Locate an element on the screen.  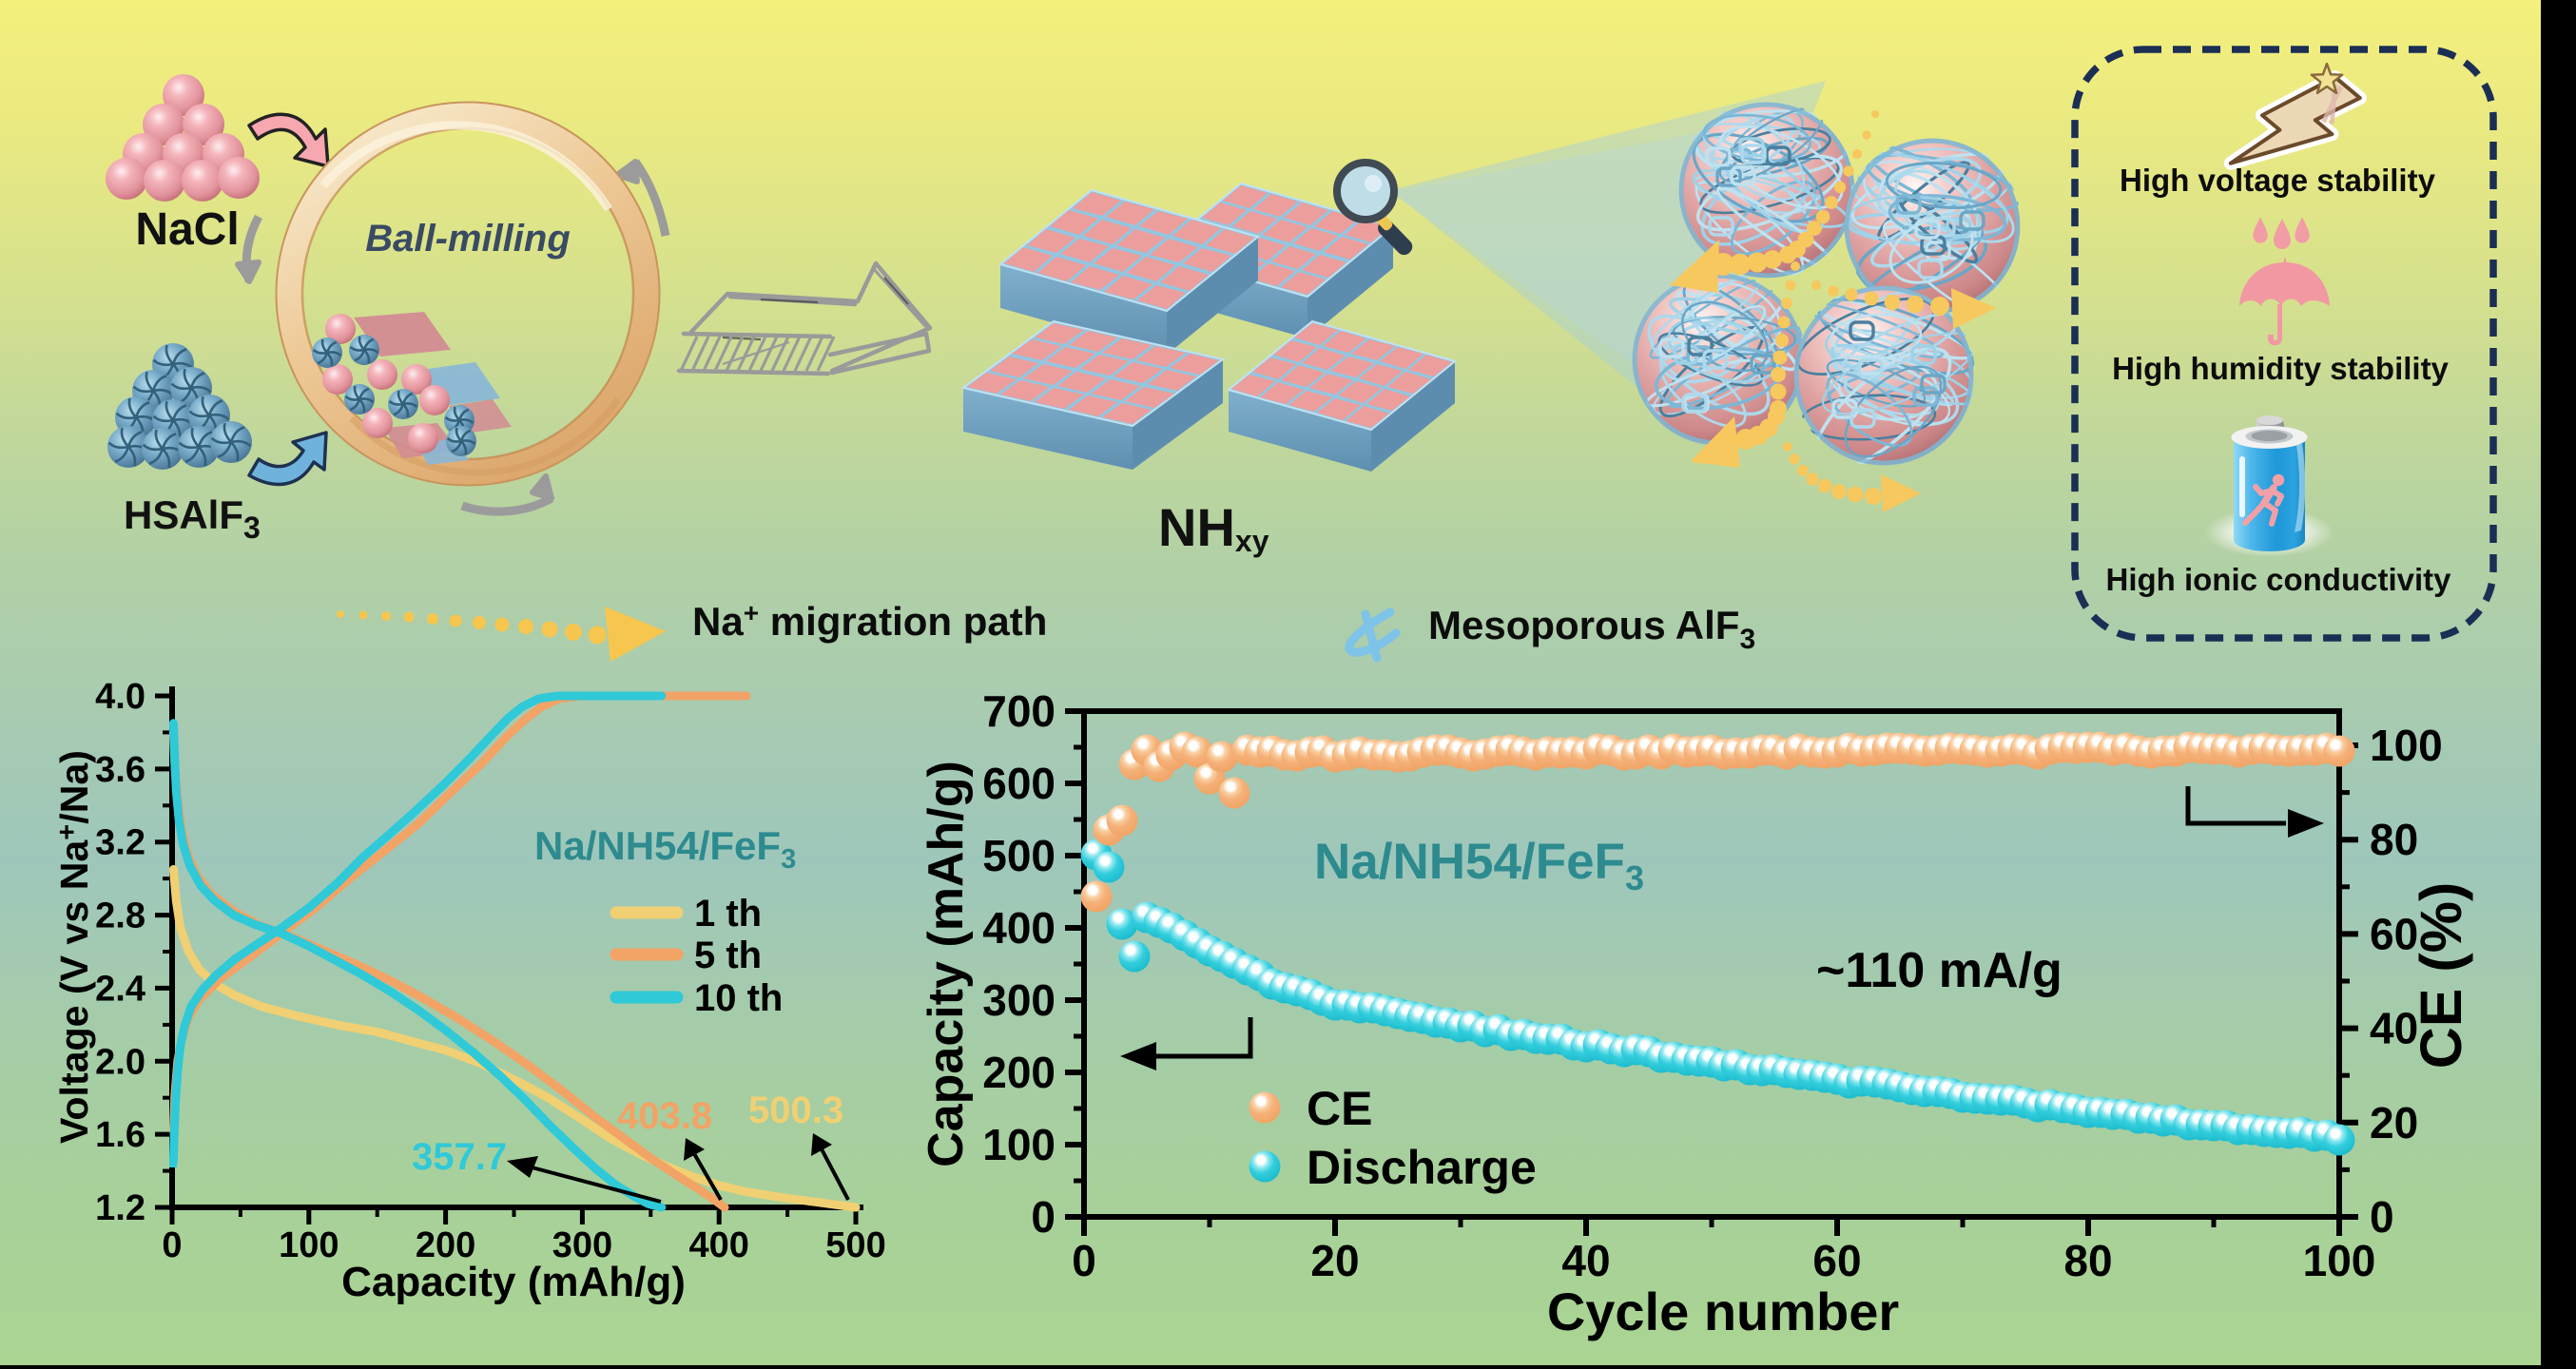
svg-text: 1.6 is located at coordinates (120, 1135).